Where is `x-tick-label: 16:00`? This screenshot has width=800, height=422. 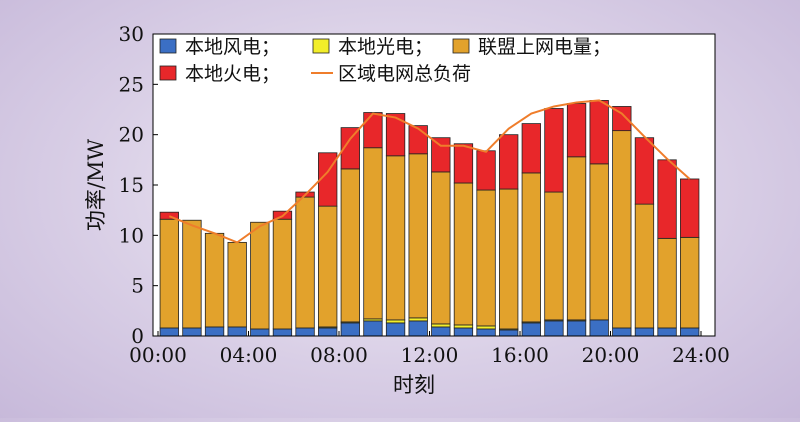
x-tick-label: 16:00 is located at coordinates (520, 355).